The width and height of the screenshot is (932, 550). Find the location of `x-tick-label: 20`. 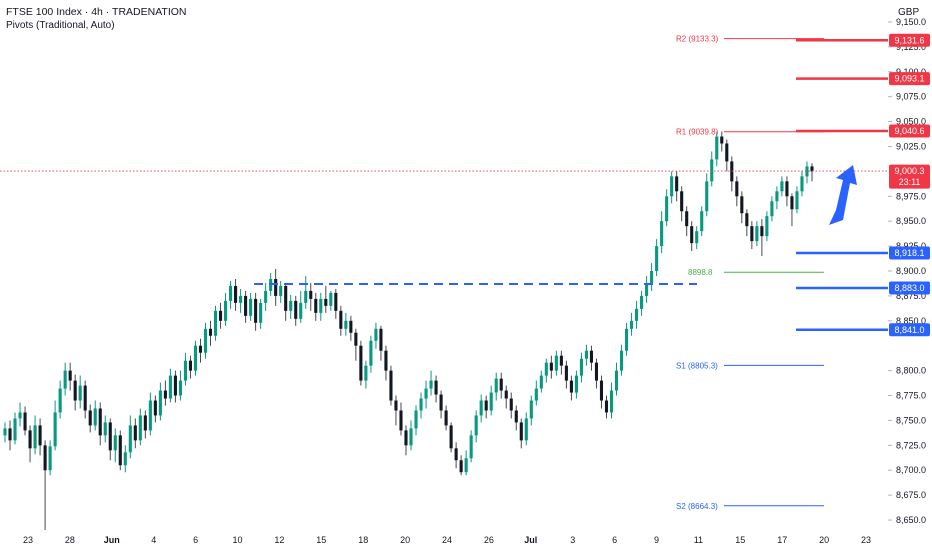

x-tick-label: 20 is located at coordinates (824, 540).